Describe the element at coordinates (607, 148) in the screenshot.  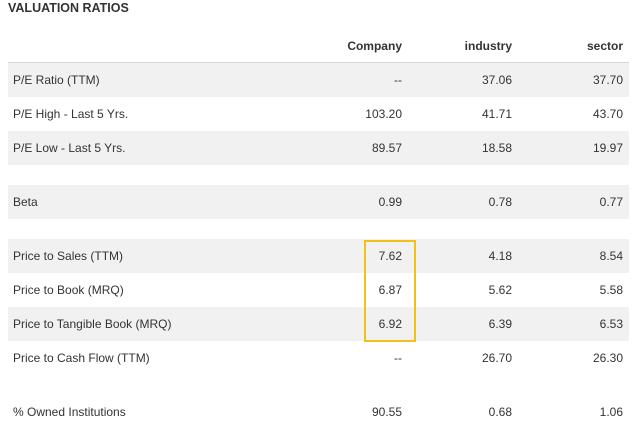
I see `sector-value: 19.97` at that location.